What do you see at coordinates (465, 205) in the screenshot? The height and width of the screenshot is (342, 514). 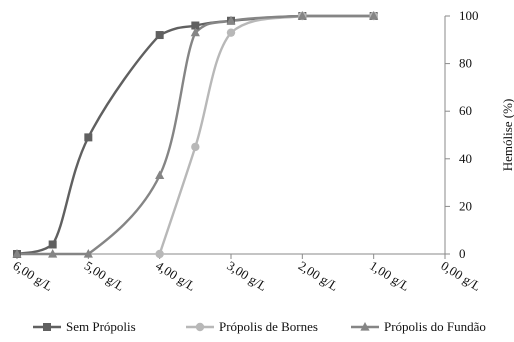 I see `y-tick-label: 20` at bounding box center [465, 205].